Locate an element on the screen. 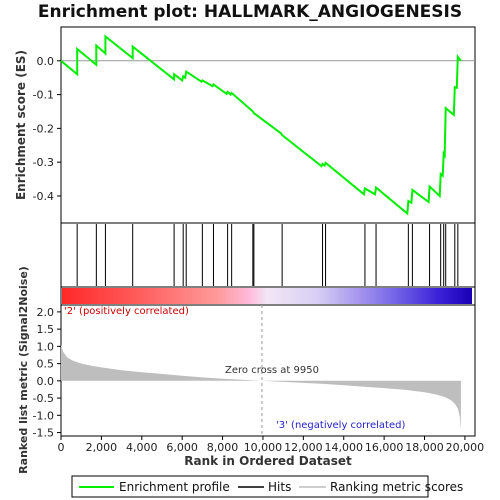  es-y-tick-label: -0.4 is located at coordinates (43, 196).